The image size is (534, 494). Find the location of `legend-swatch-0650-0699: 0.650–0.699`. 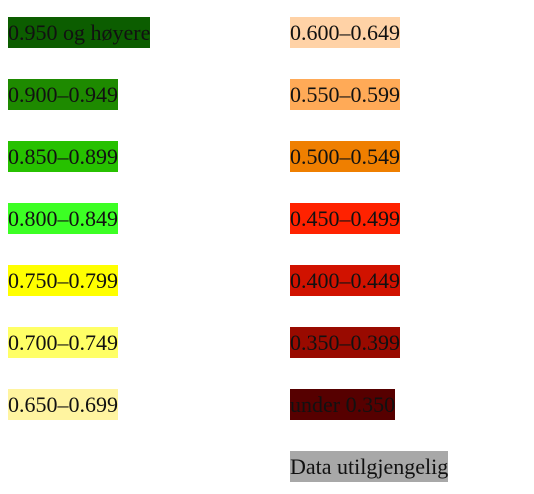

legend-swatch-0650-0699: 0.650–0.699 is located at coordinates (63, 404).